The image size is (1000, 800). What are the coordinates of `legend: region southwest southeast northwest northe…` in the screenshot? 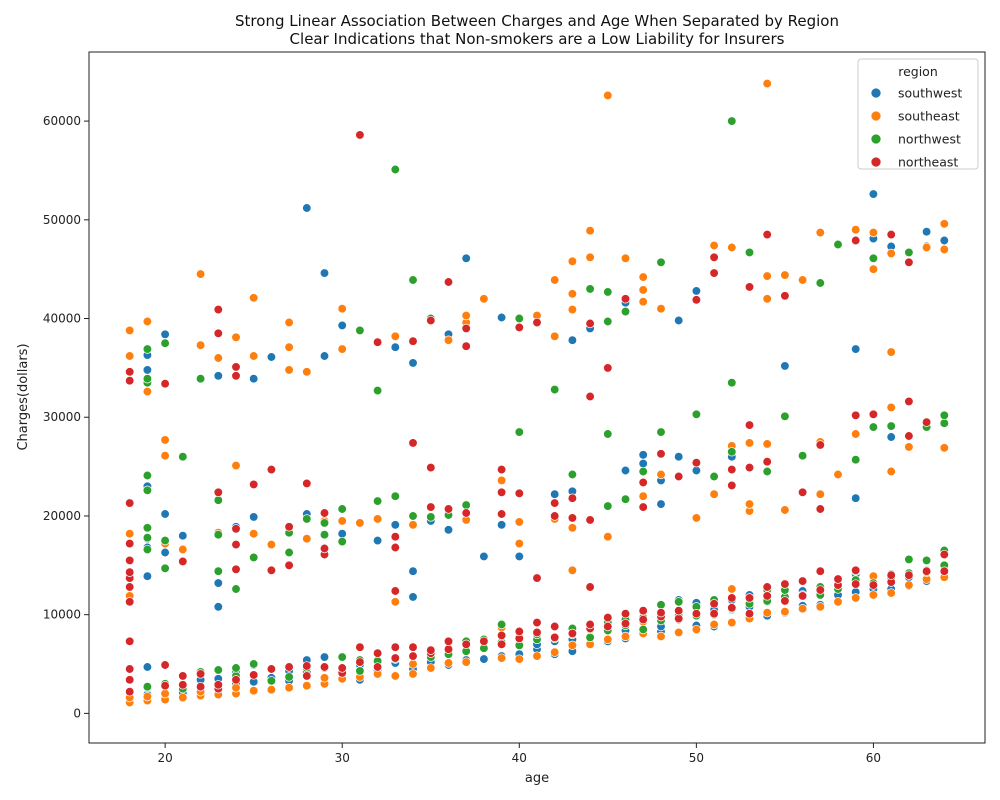 It's located at (918, 114).